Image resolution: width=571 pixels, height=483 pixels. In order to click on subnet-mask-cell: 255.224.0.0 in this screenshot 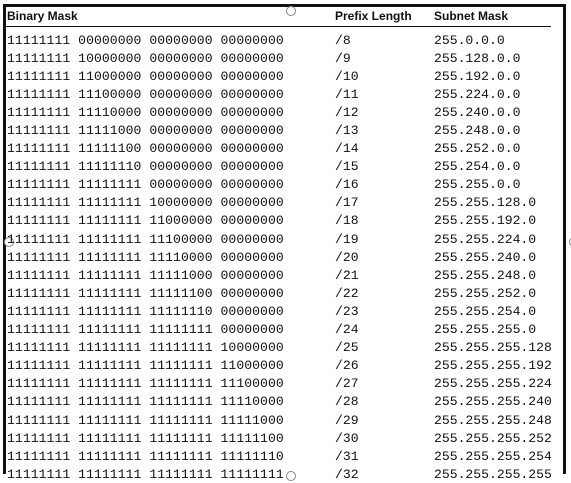, I will do `click(477, 94)`.